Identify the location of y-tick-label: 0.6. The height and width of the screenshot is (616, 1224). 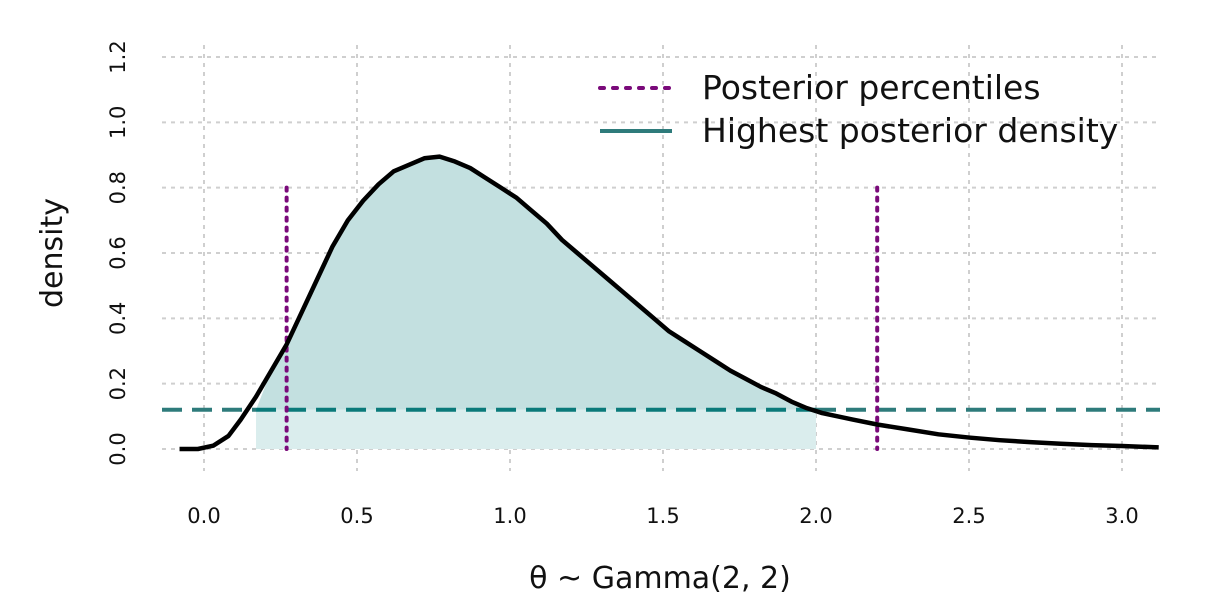
(118, 252).